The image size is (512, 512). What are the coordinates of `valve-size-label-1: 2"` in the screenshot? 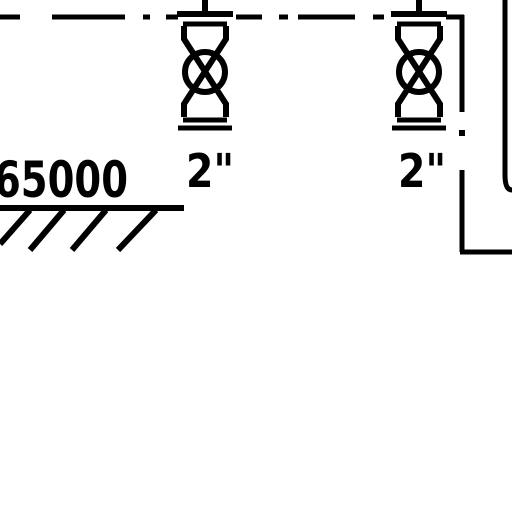 It's located at (210, 171).